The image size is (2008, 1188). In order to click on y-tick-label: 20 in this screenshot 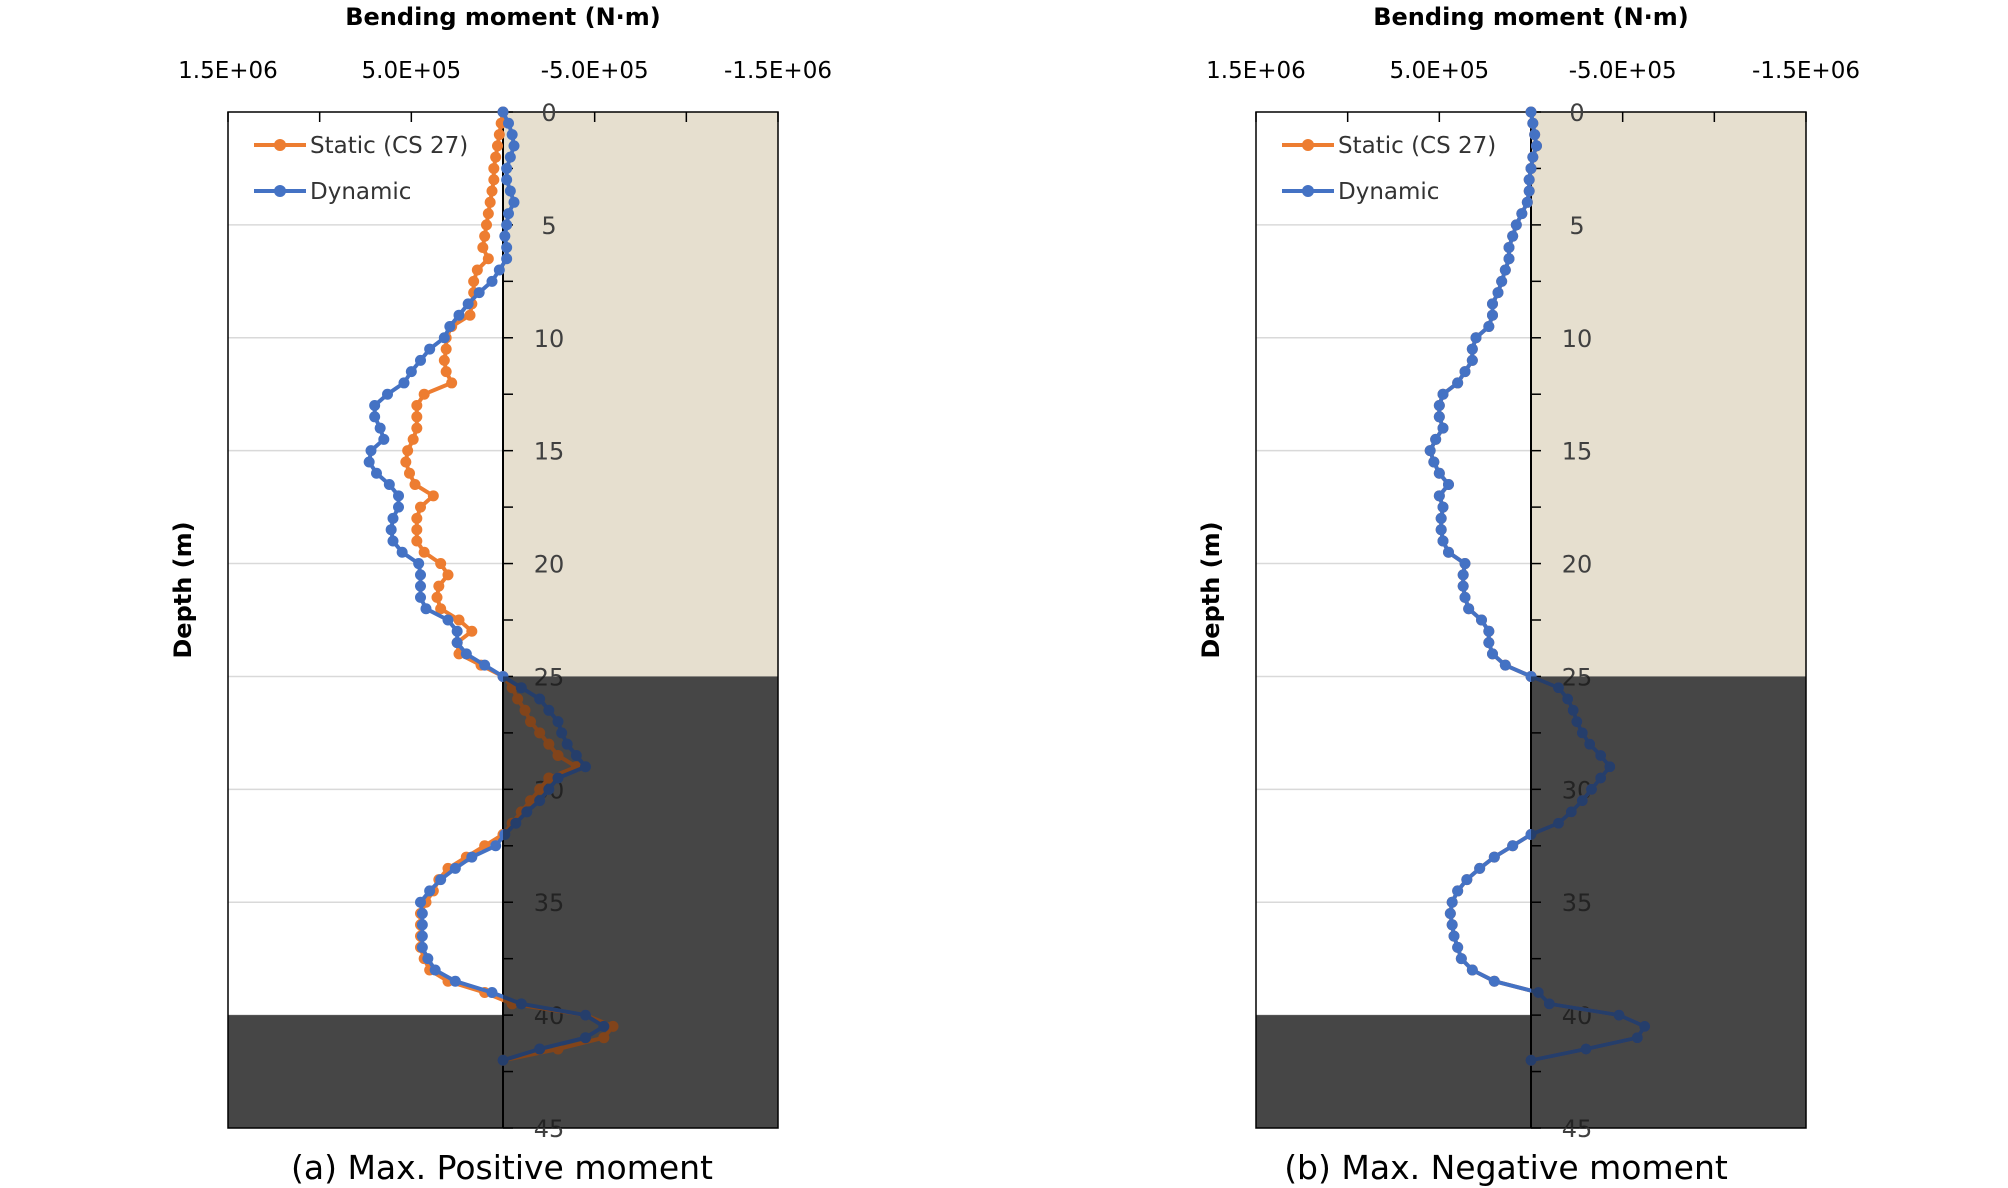, I will do `click(1577, 565)`.